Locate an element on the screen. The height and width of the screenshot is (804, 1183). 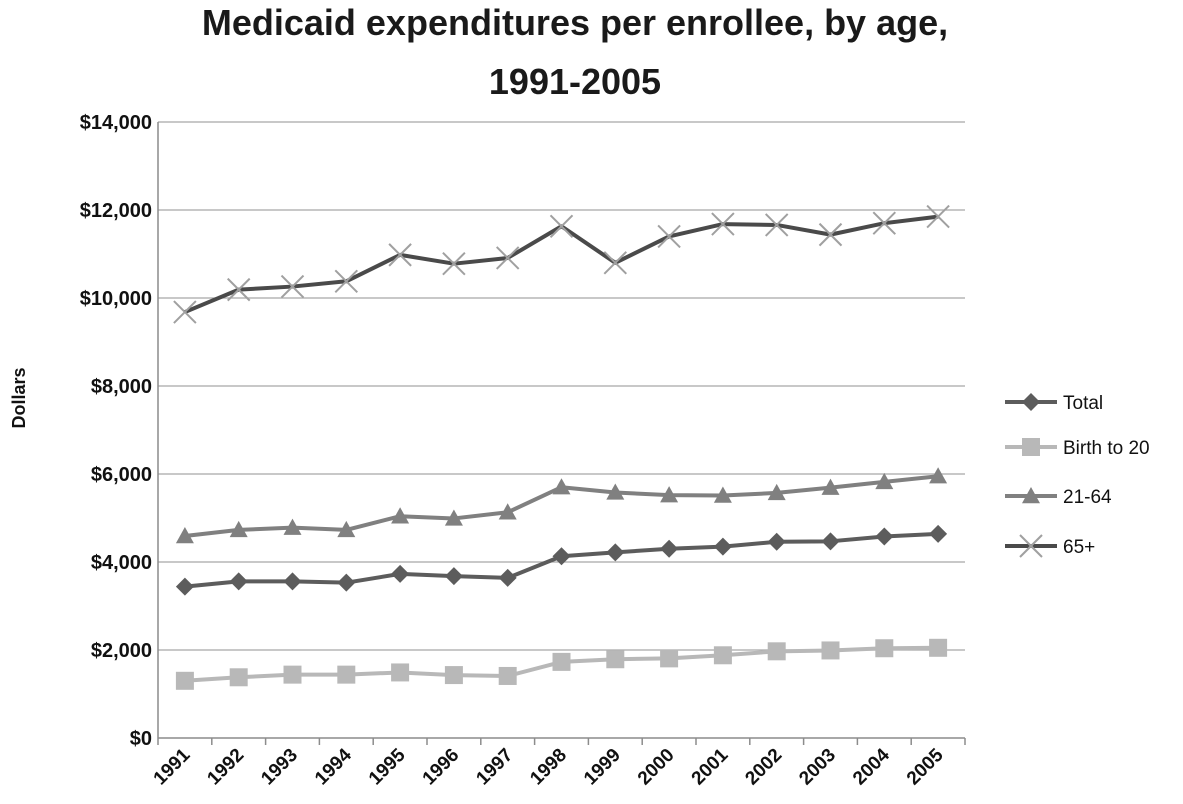
legend-item: 65+ is located at coordinates (1050, 546).